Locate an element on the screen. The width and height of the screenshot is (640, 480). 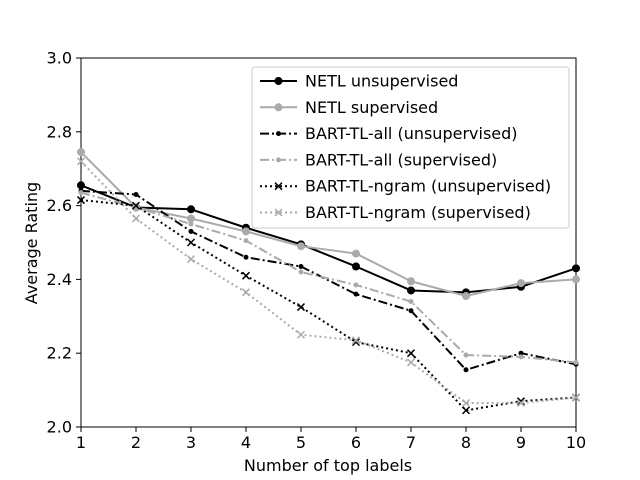
x-tick-label: 3 is located at coordinates (191, 442).